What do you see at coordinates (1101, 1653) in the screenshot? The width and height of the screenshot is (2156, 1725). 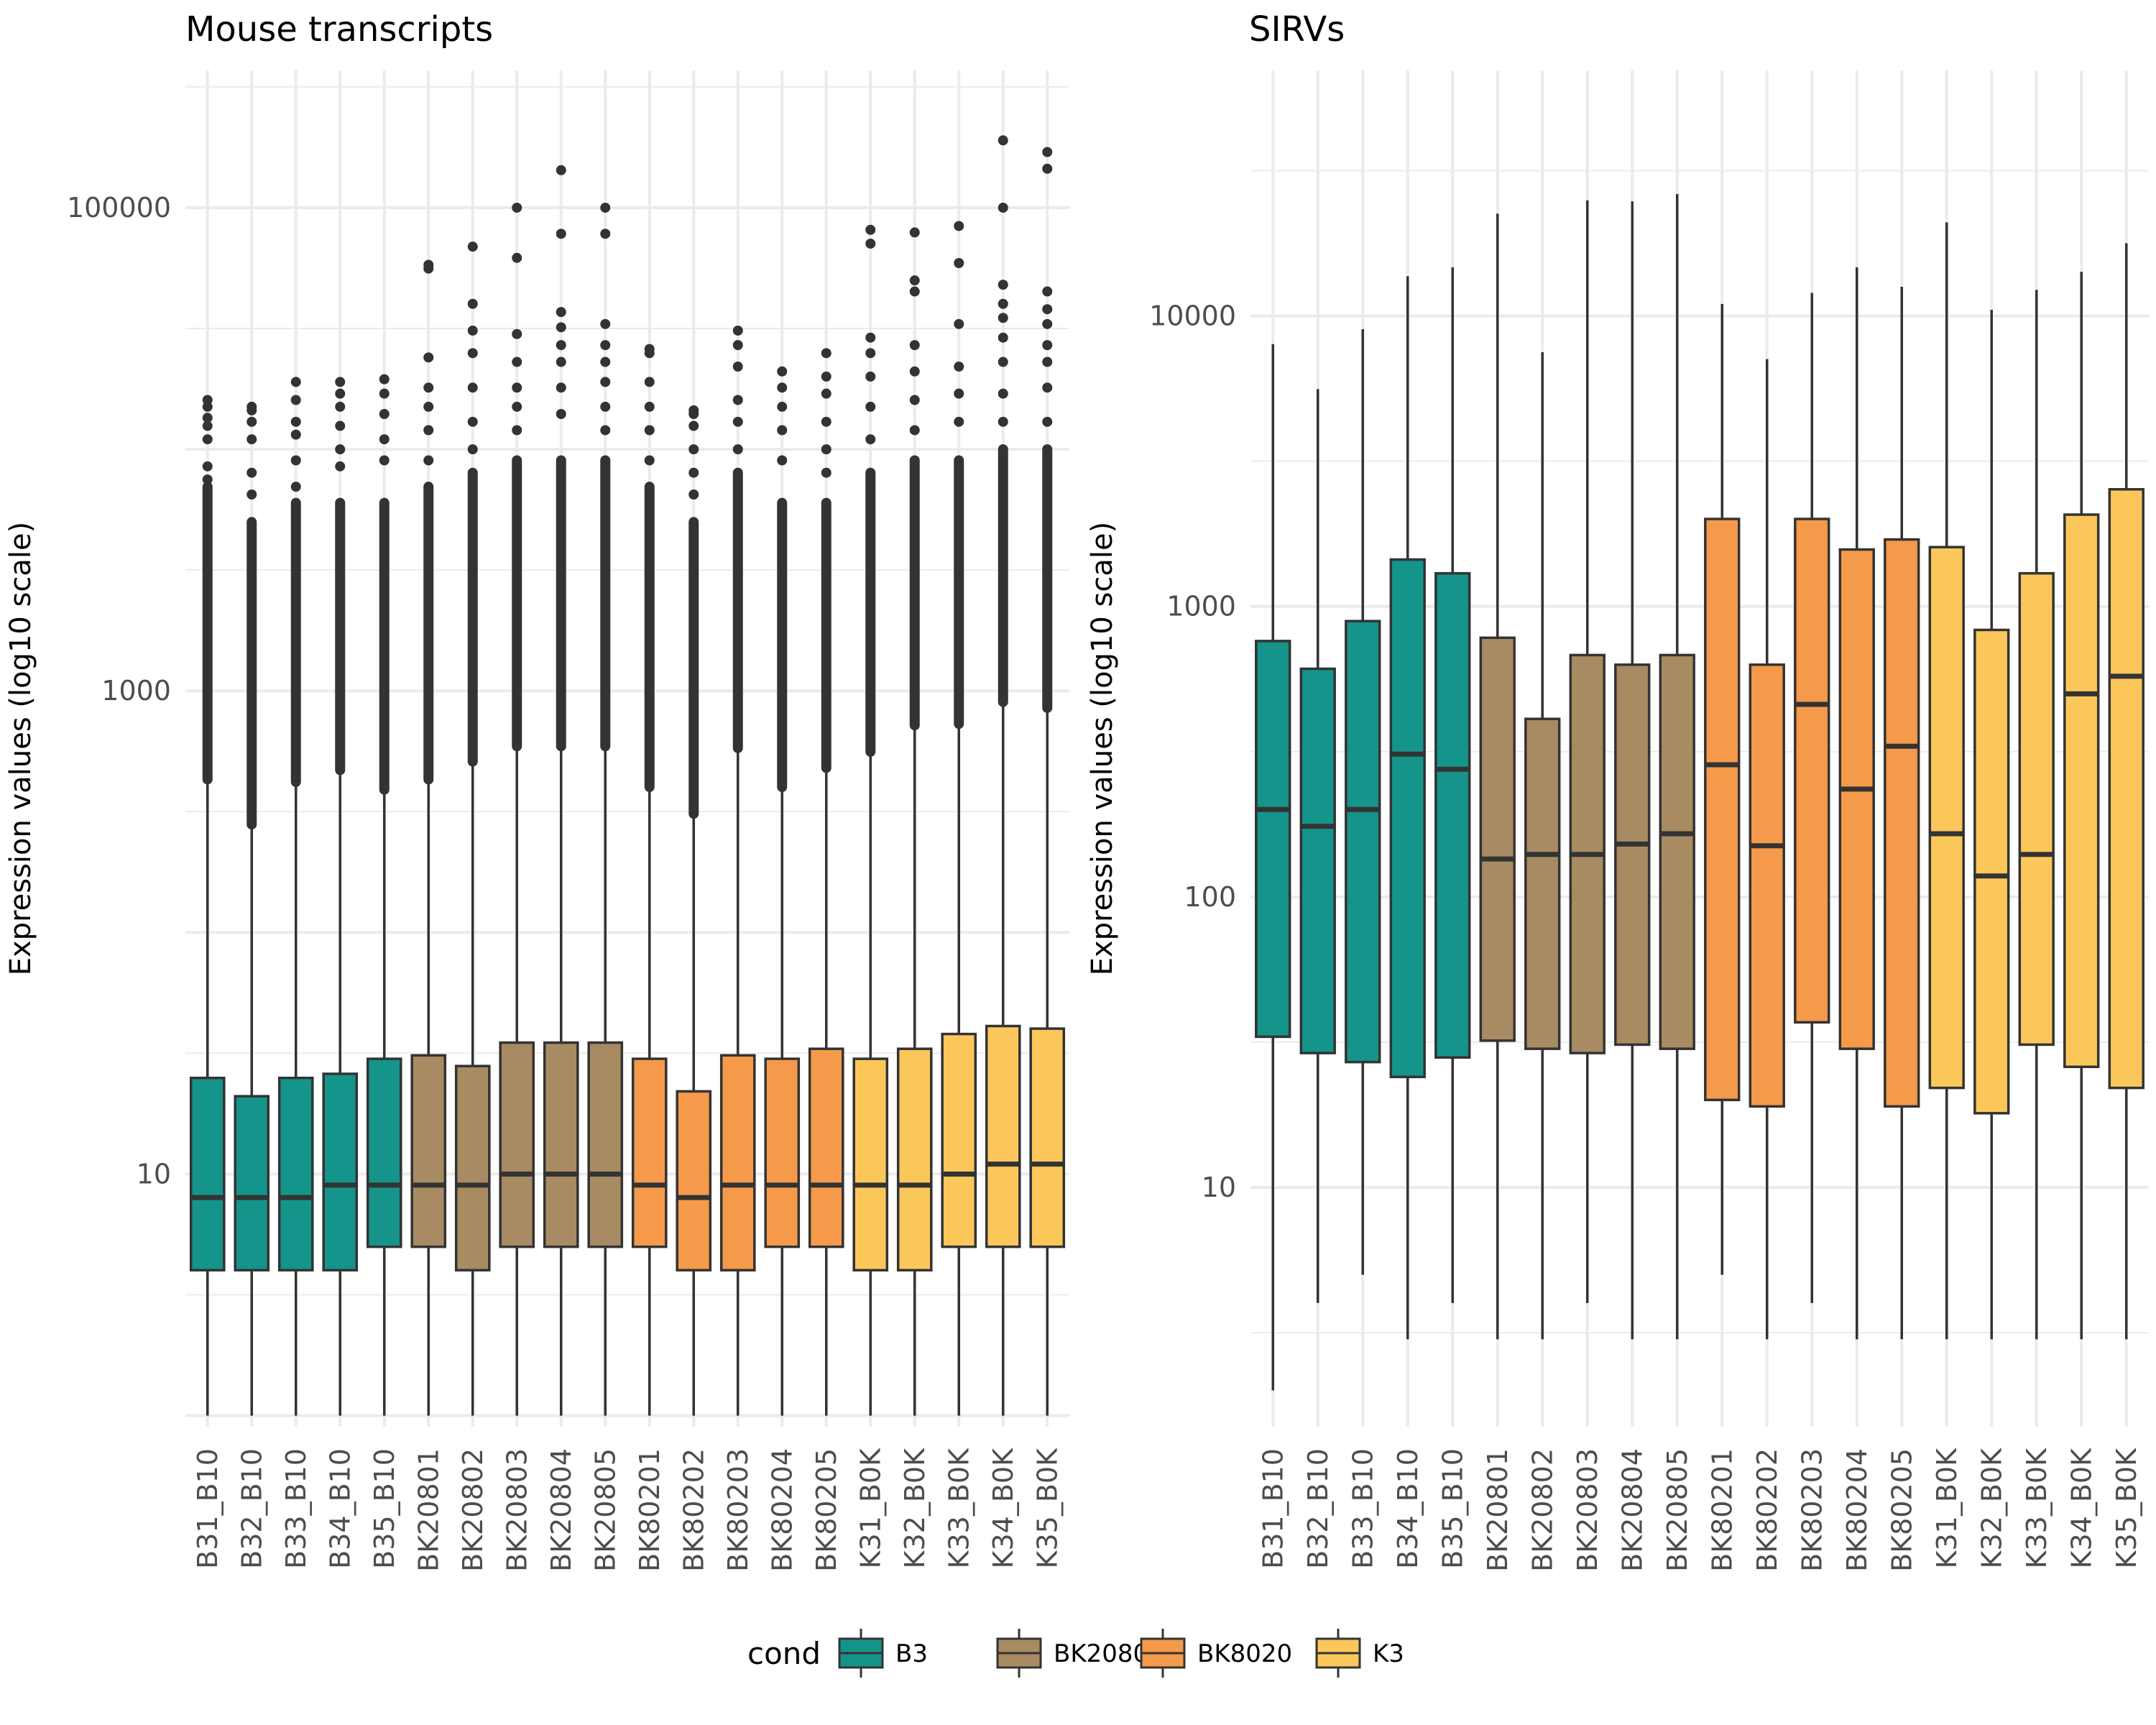 I see `legend-label: BK2080` at bounding box center [1101, 1653].